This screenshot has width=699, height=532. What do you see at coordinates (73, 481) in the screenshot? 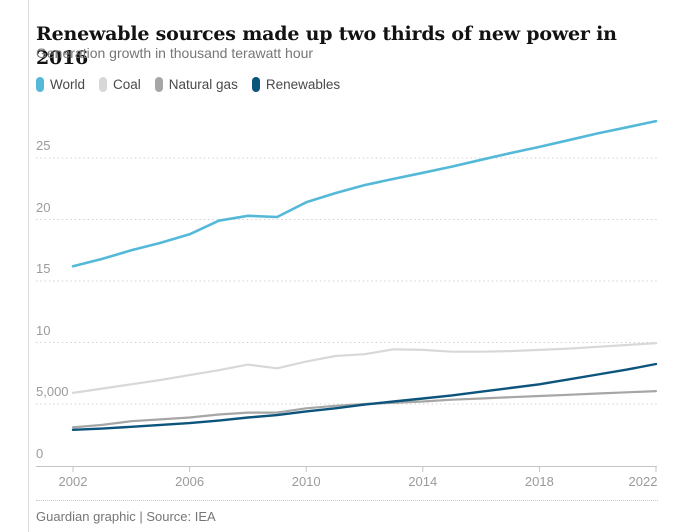
I see `x-tick-label-2002: 2002` at bounding box center [73, 481].